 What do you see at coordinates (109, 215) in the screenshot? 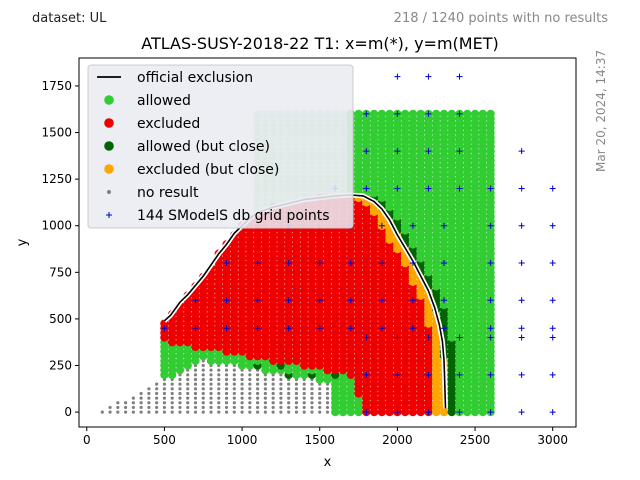
I see `legend-plus-marker` at bounding box center [109, 215].